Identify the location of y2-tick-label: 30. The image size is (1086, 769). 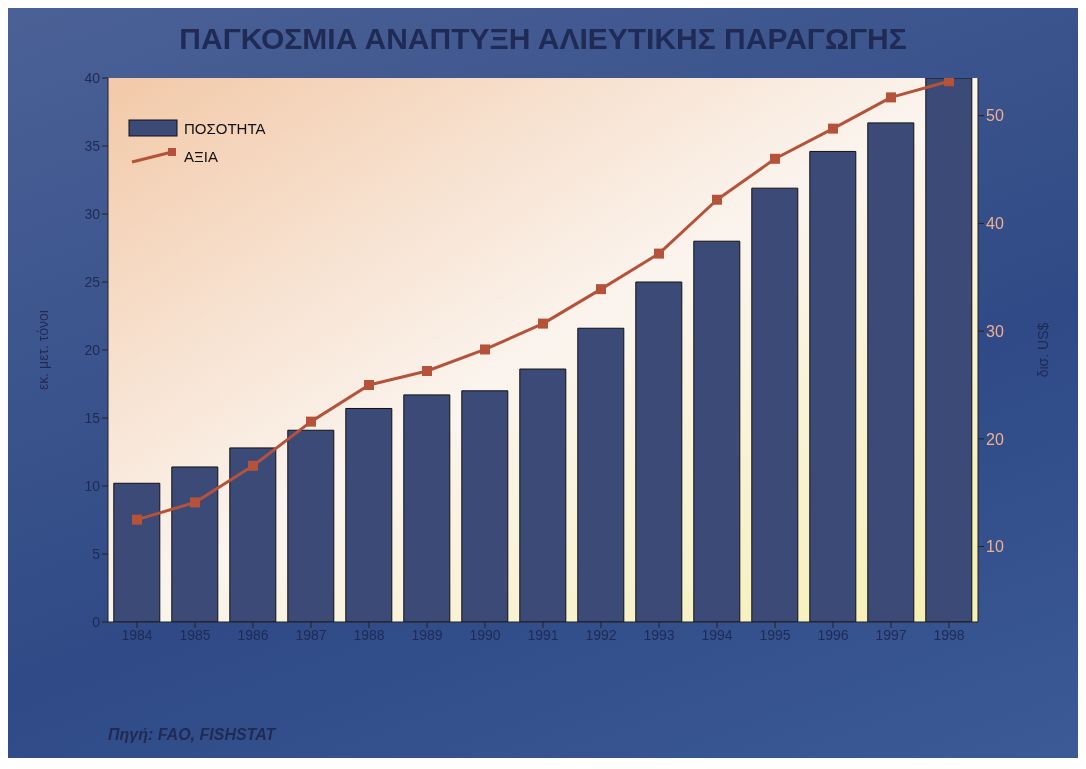
(995, 331).